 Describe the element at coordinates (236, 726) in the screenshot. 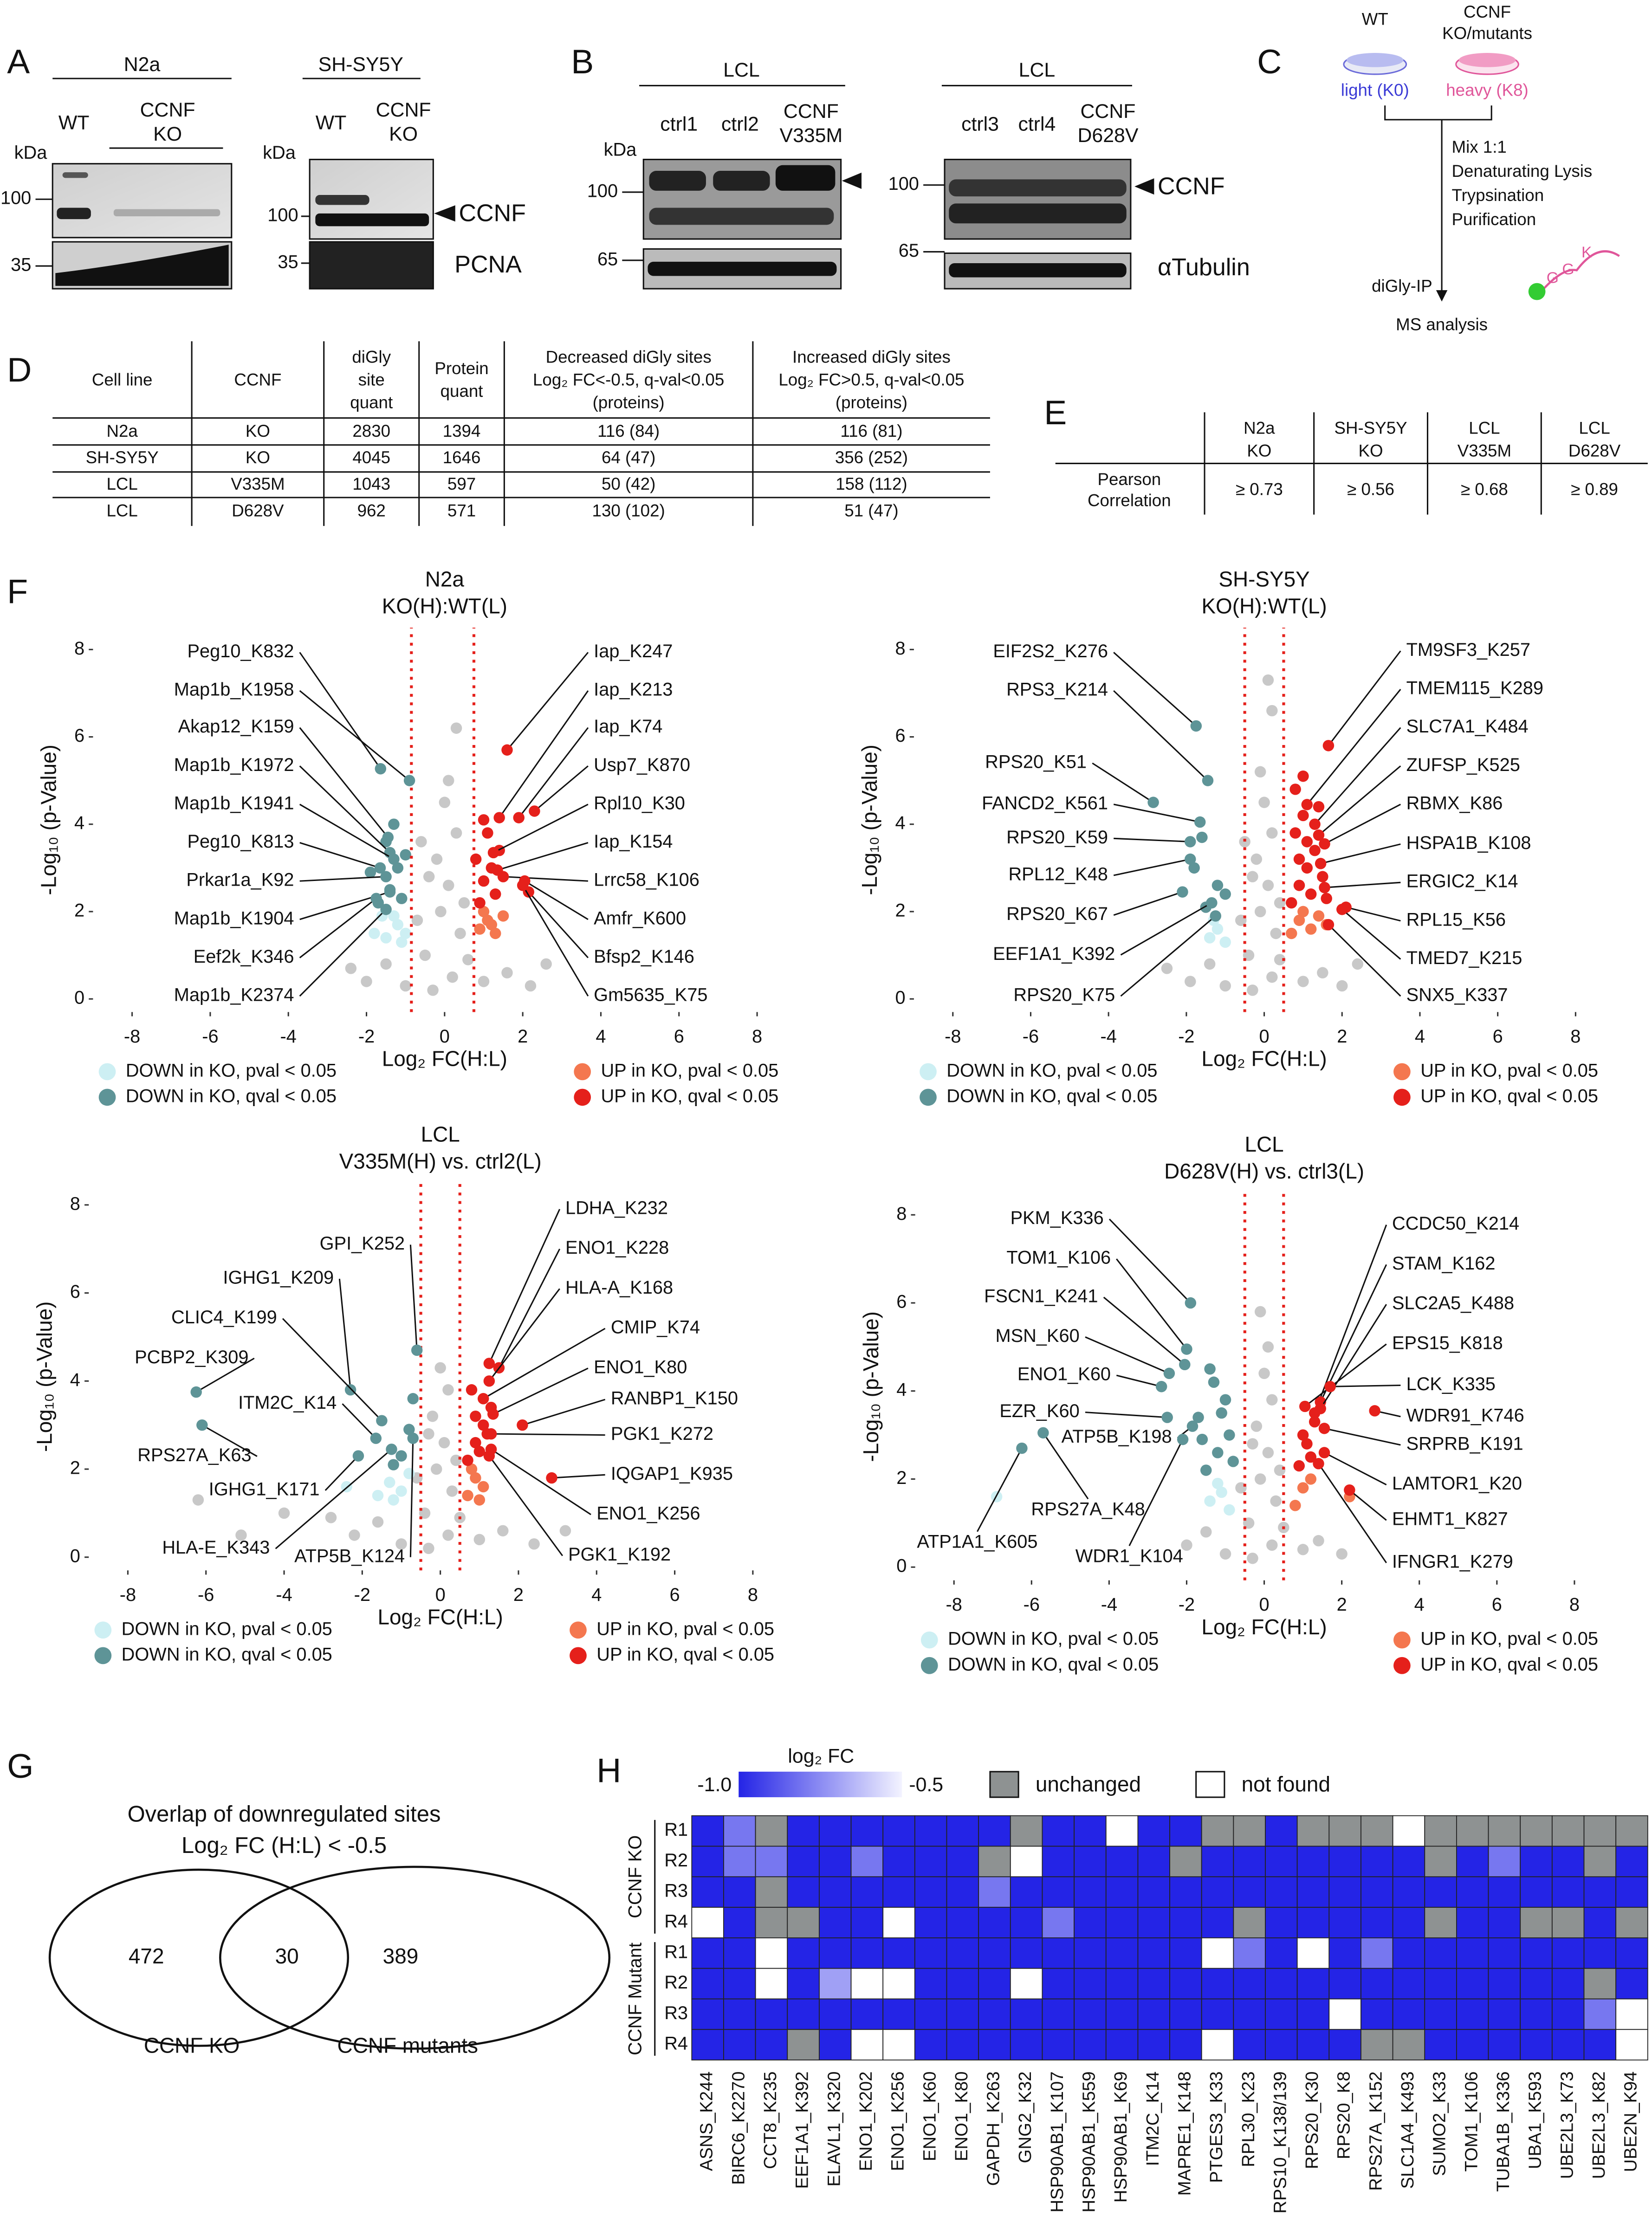

I see `annotation-label: Akap12_K159` at that location.